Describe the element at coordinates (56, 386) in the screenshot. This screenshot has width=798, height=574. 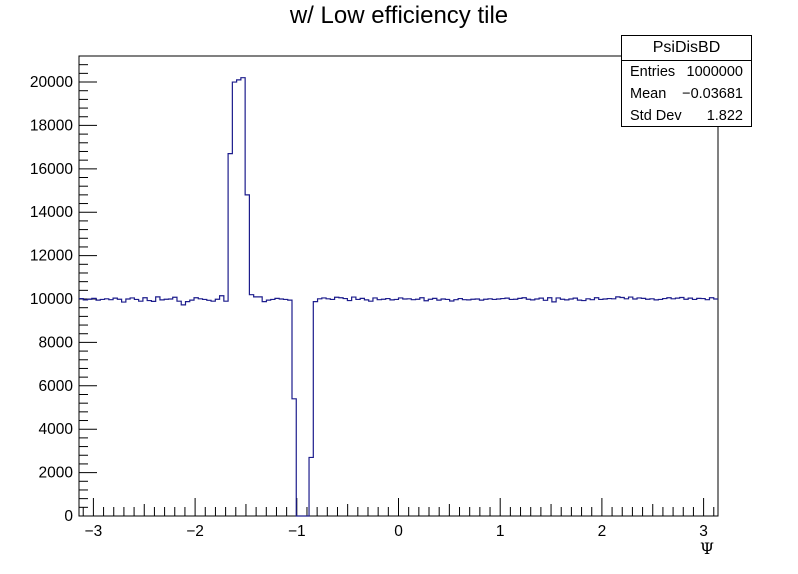
I see `y-tick-label: 6000` at that location.